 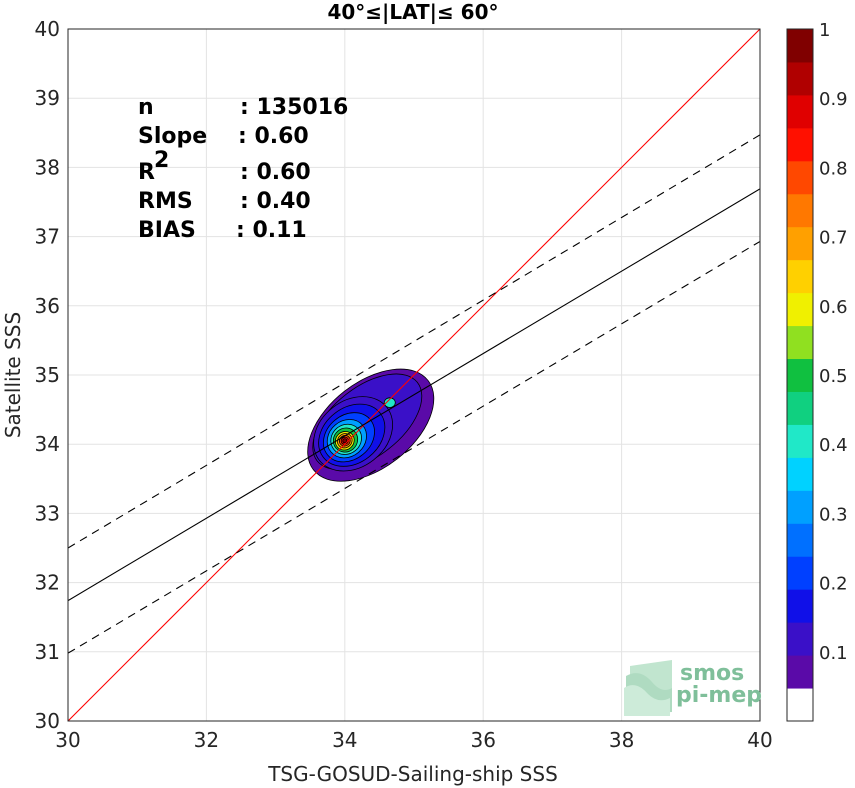 What do you see at coordinates (47, 167) in the screenshot?
I see `y-tick-label: 38` at bounding box center [47, 167].